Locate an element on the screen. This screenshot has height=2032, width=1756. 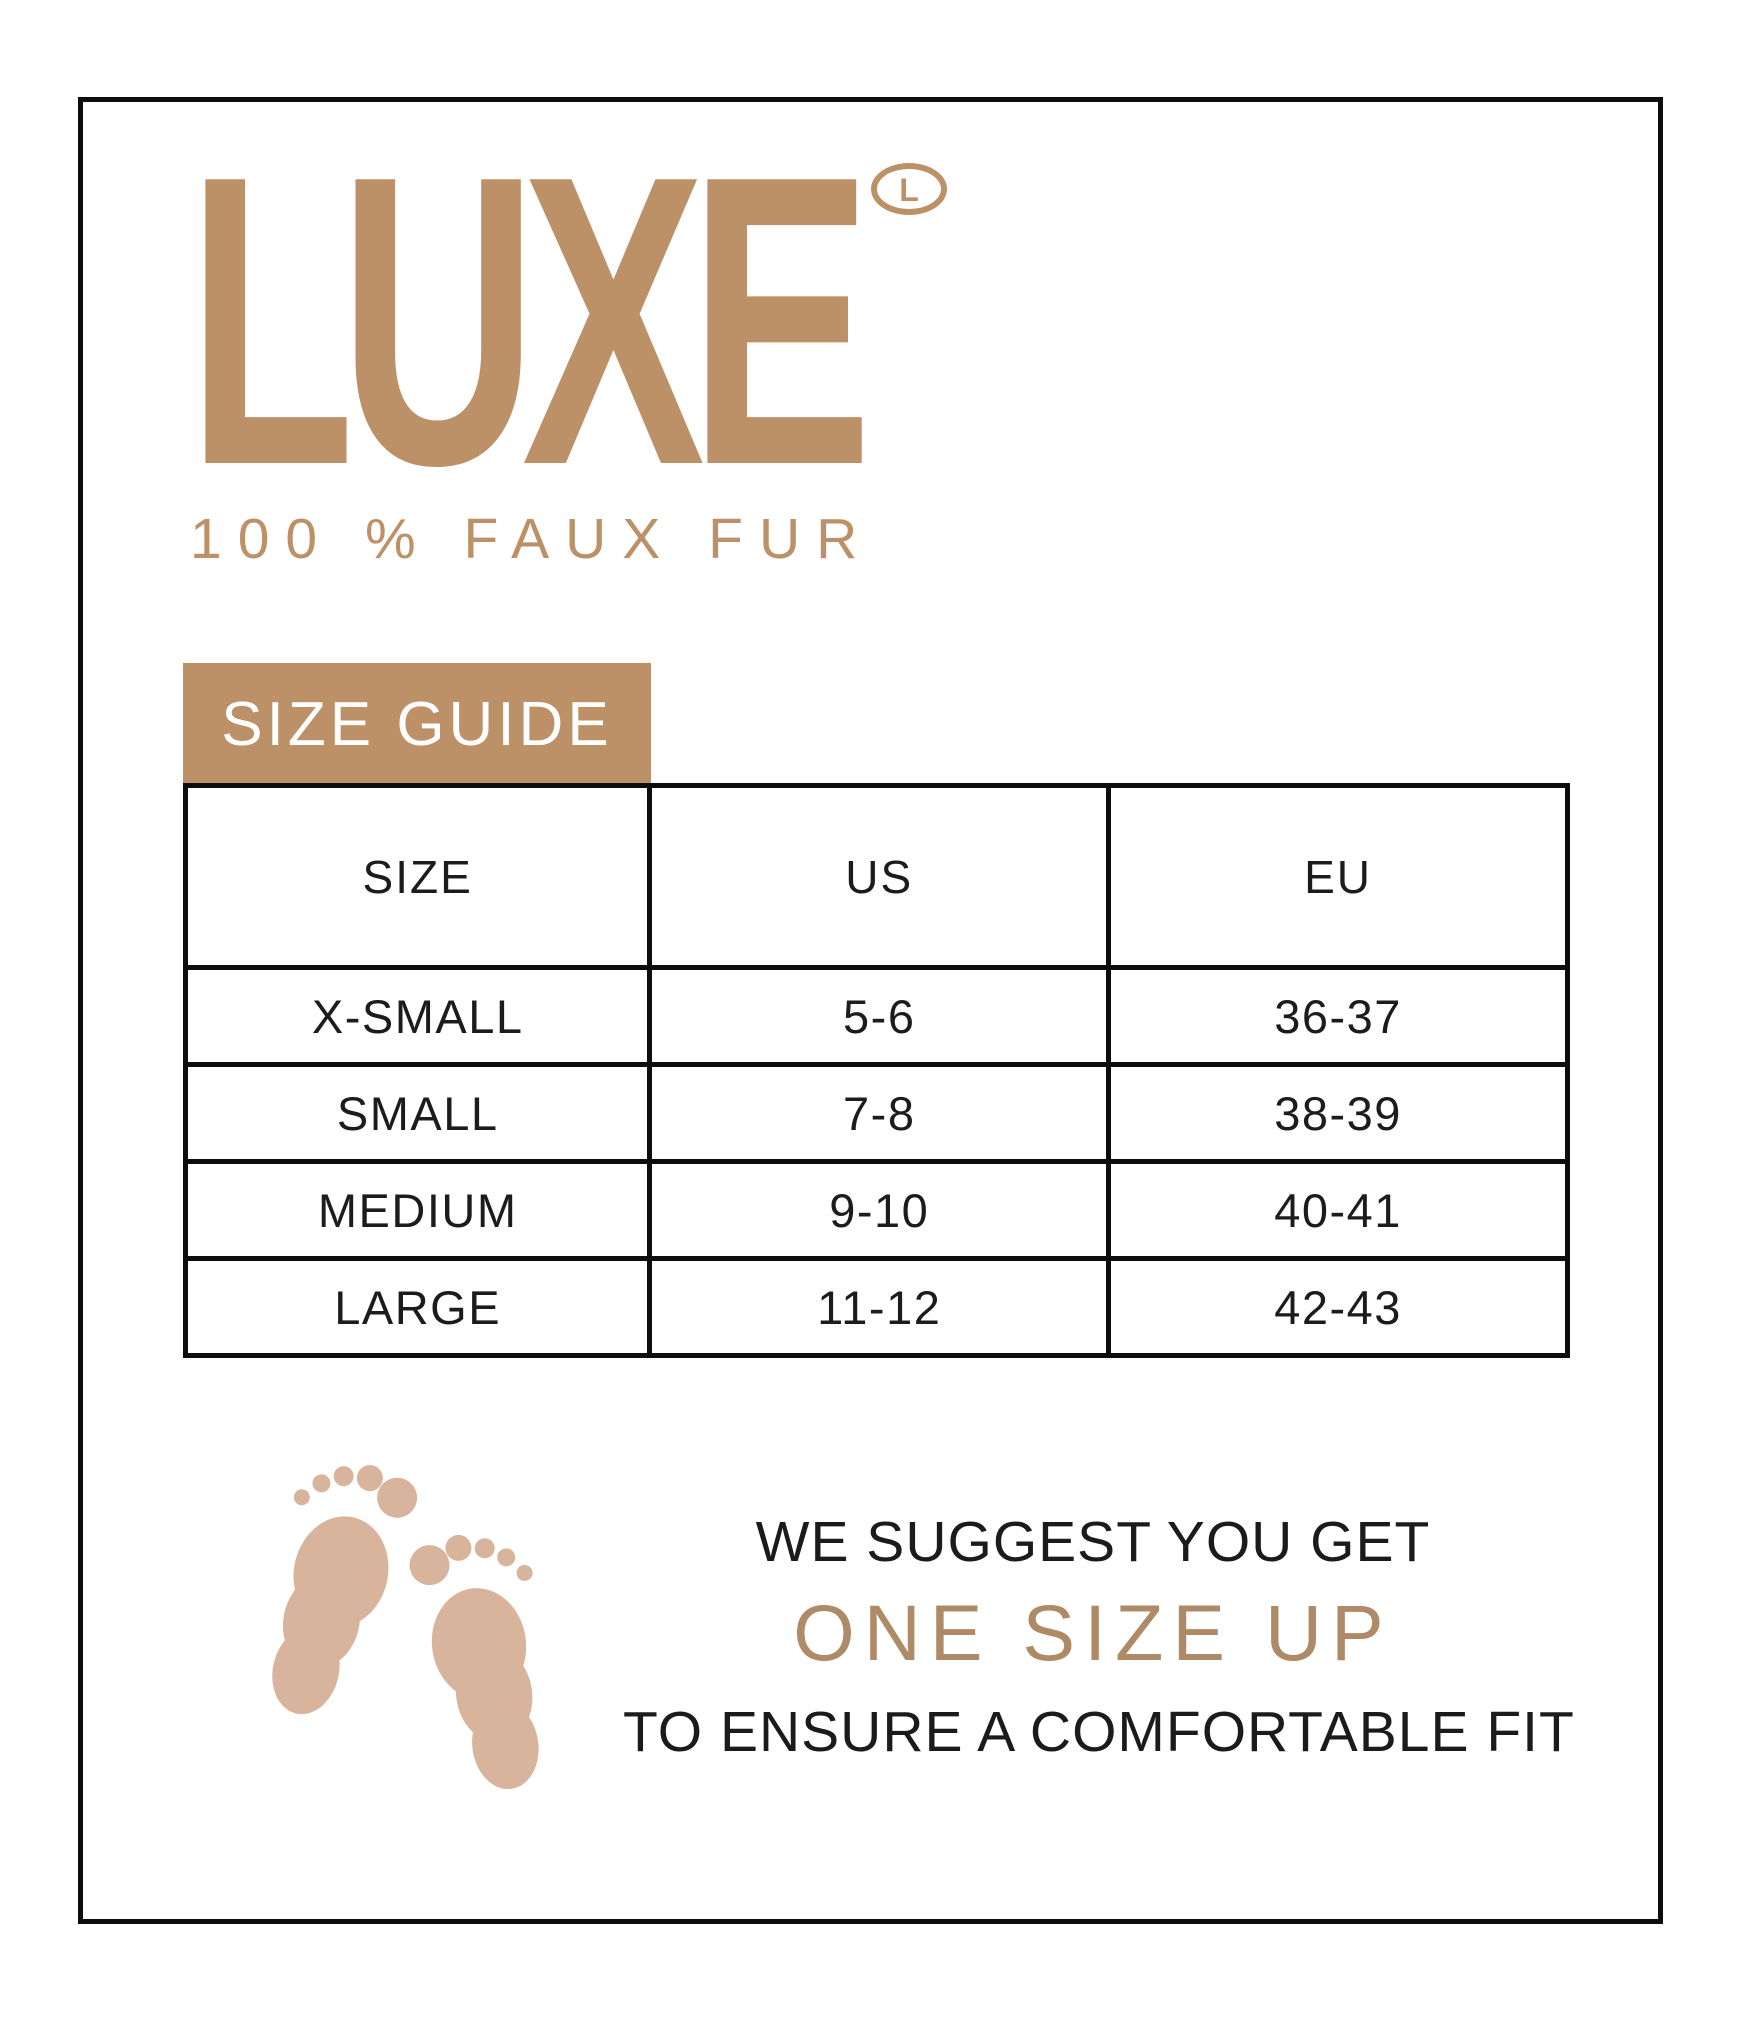
table-cell-us: 11-12 is located at coordinates (879, 1307).